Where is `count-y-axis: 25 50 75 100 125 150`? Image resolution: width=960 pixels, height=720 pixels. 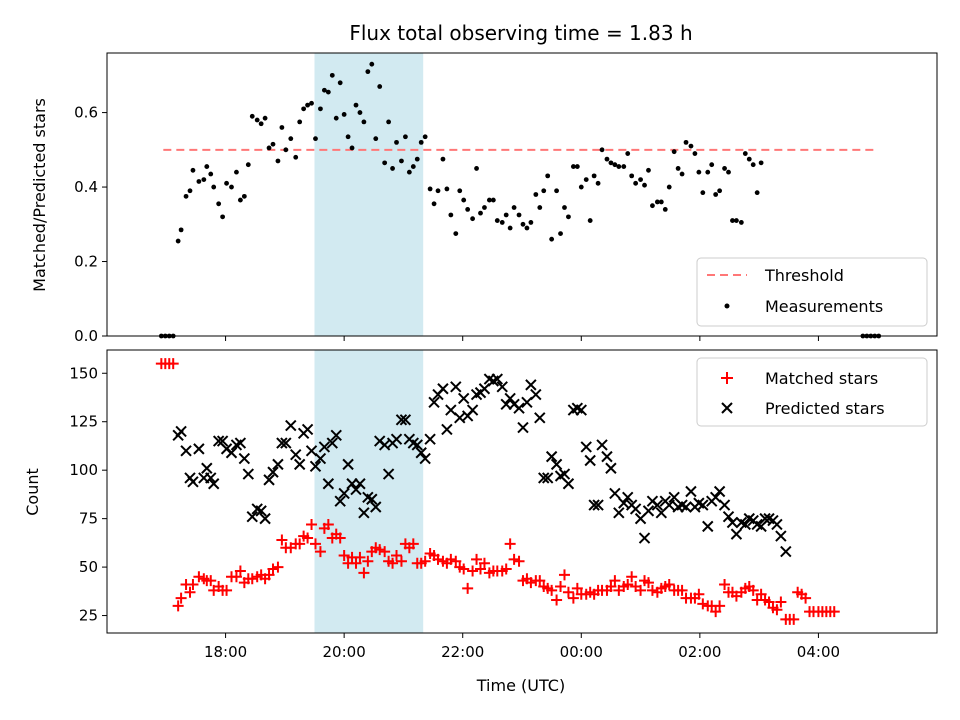
count-y-axis: 25 50 75 100 125 150 is located at coordinates (88, 494).